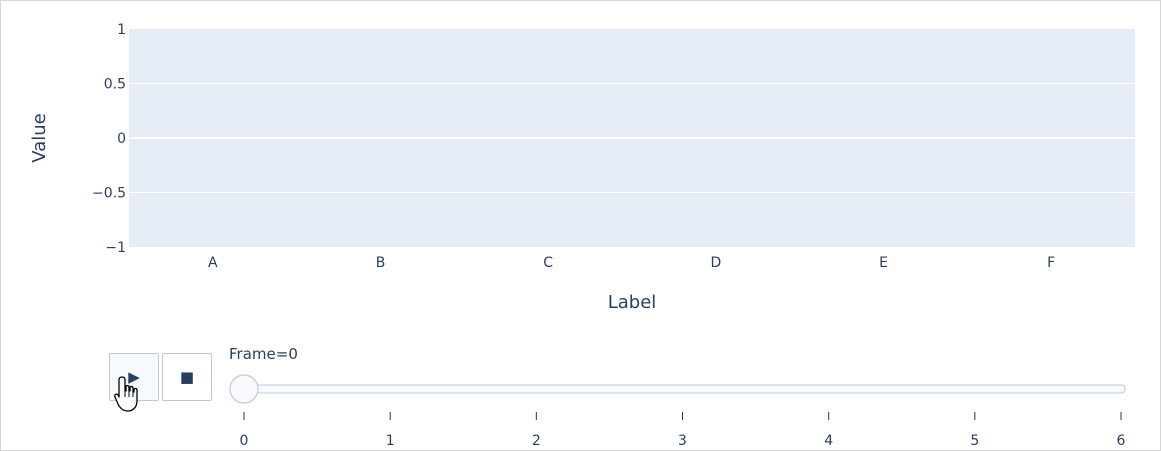 The image size is (1161, 451). What do you see at coordinates (160, 377) in the screenshot?
I see `animation-controls: ▶ ■` at bounding box center [160, 377].